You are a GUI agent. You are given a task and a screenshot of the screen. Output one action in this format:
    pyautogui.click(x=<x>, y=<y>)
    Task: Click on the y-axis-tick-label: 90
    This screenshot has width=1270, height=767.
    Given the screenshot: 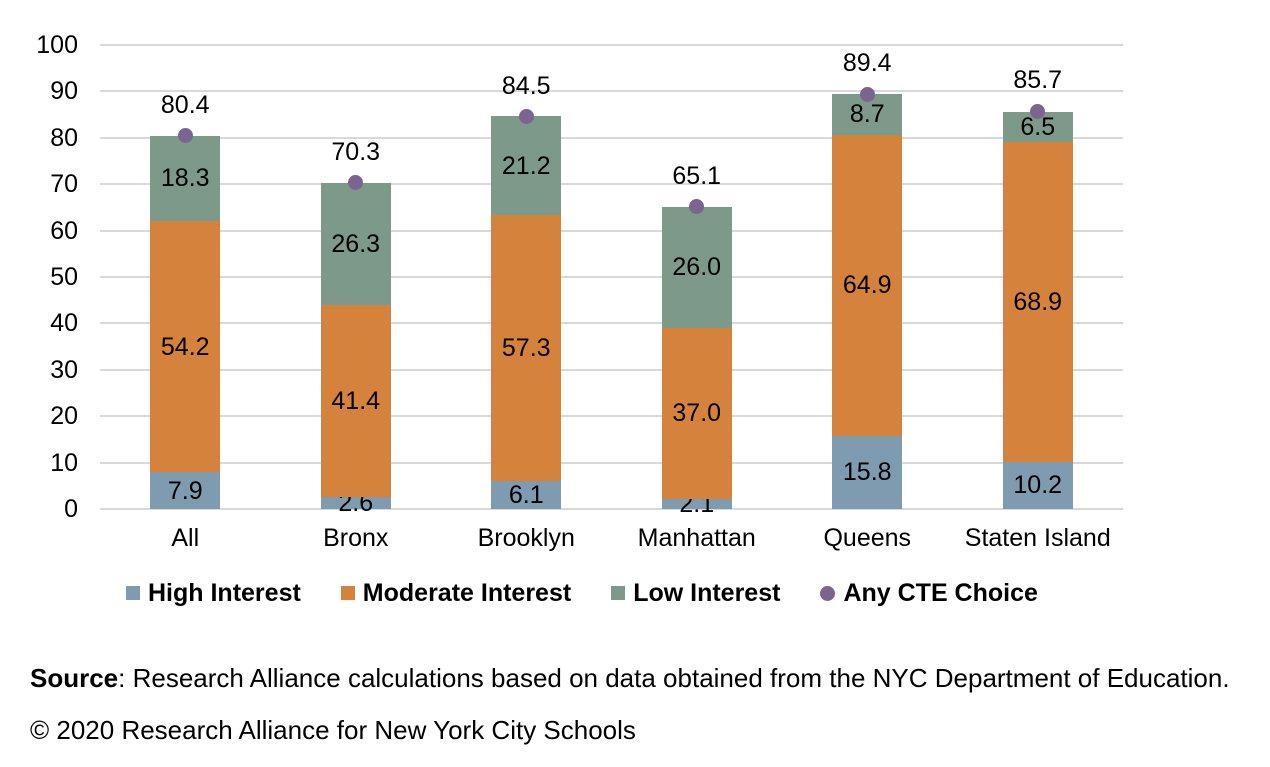 What is the action you would take?
    pyautogui.click(x=64, y=91)
    